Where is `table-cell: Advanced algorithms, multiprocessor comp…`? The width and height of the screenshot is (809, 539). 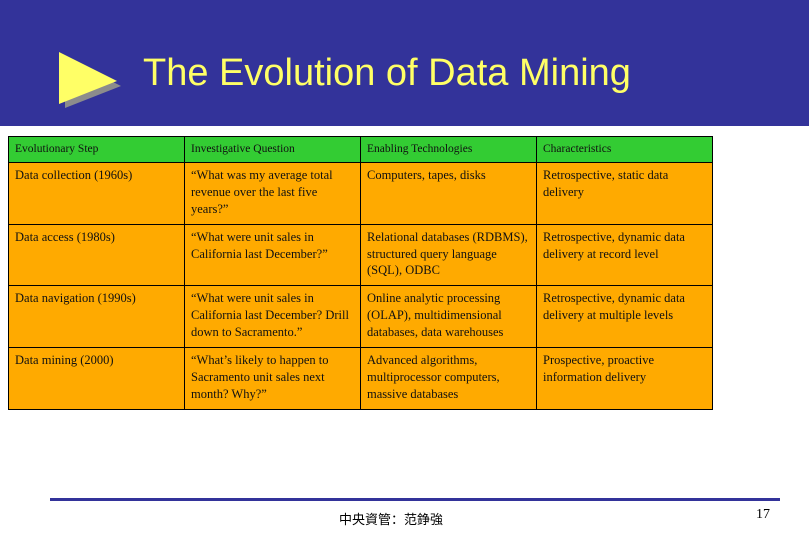
table-cell: Advanced algorithms, multiprocessor comp… is located at coordinates (448, 378).